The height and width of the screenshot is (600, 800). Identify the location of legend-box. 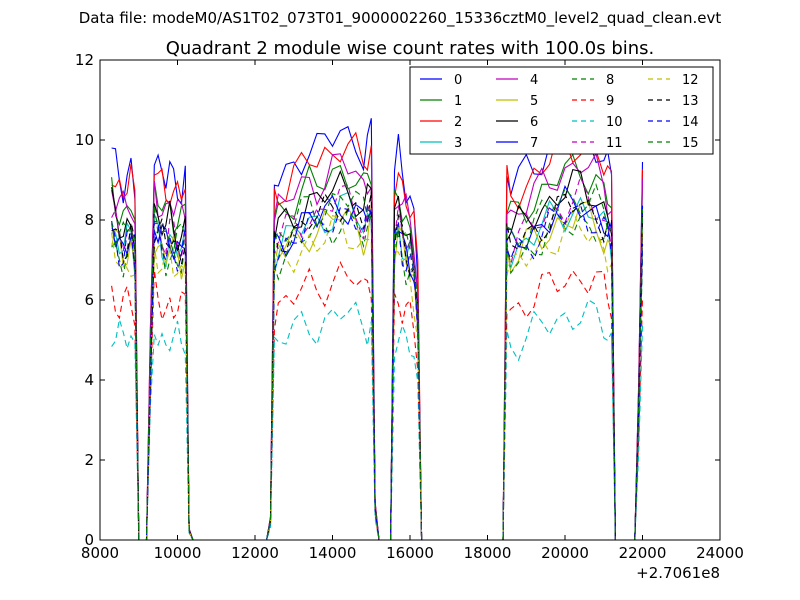
(561, 110).